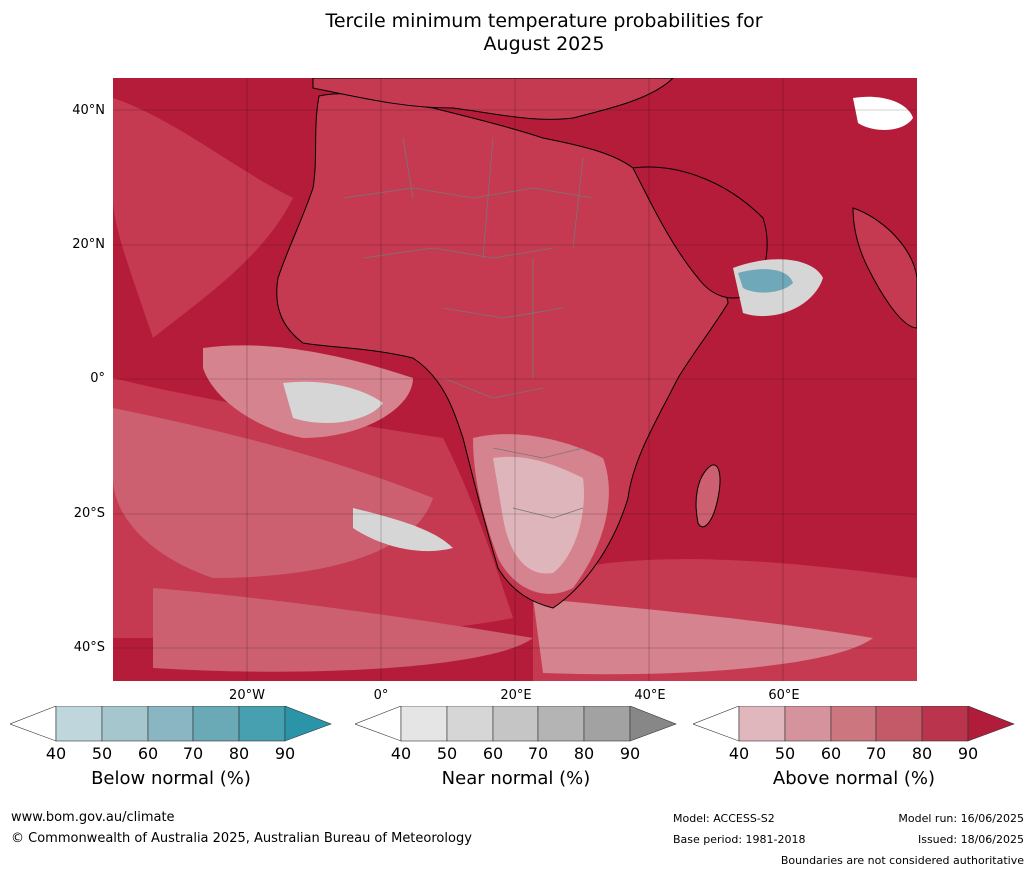 This screenshot has height=873, width=1035. I want to click on lat-label-0: 0°, so click(97, 378).